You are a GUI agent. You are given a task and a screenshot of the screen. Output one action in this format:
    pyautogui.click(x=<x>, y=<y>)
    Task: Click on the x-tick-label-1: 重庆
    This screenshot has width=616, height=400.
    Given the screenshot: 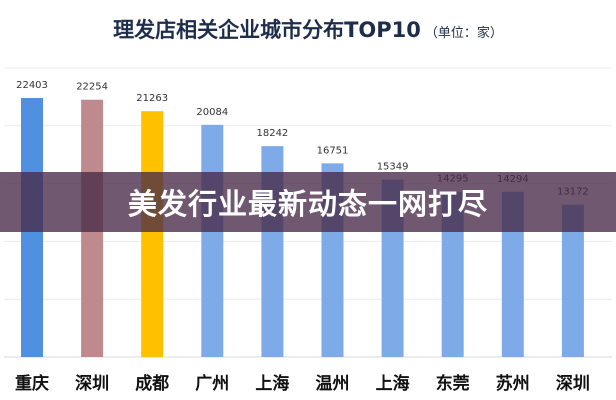 What is the action you would take?
    pyautogui.click(x=32, y=383)
    